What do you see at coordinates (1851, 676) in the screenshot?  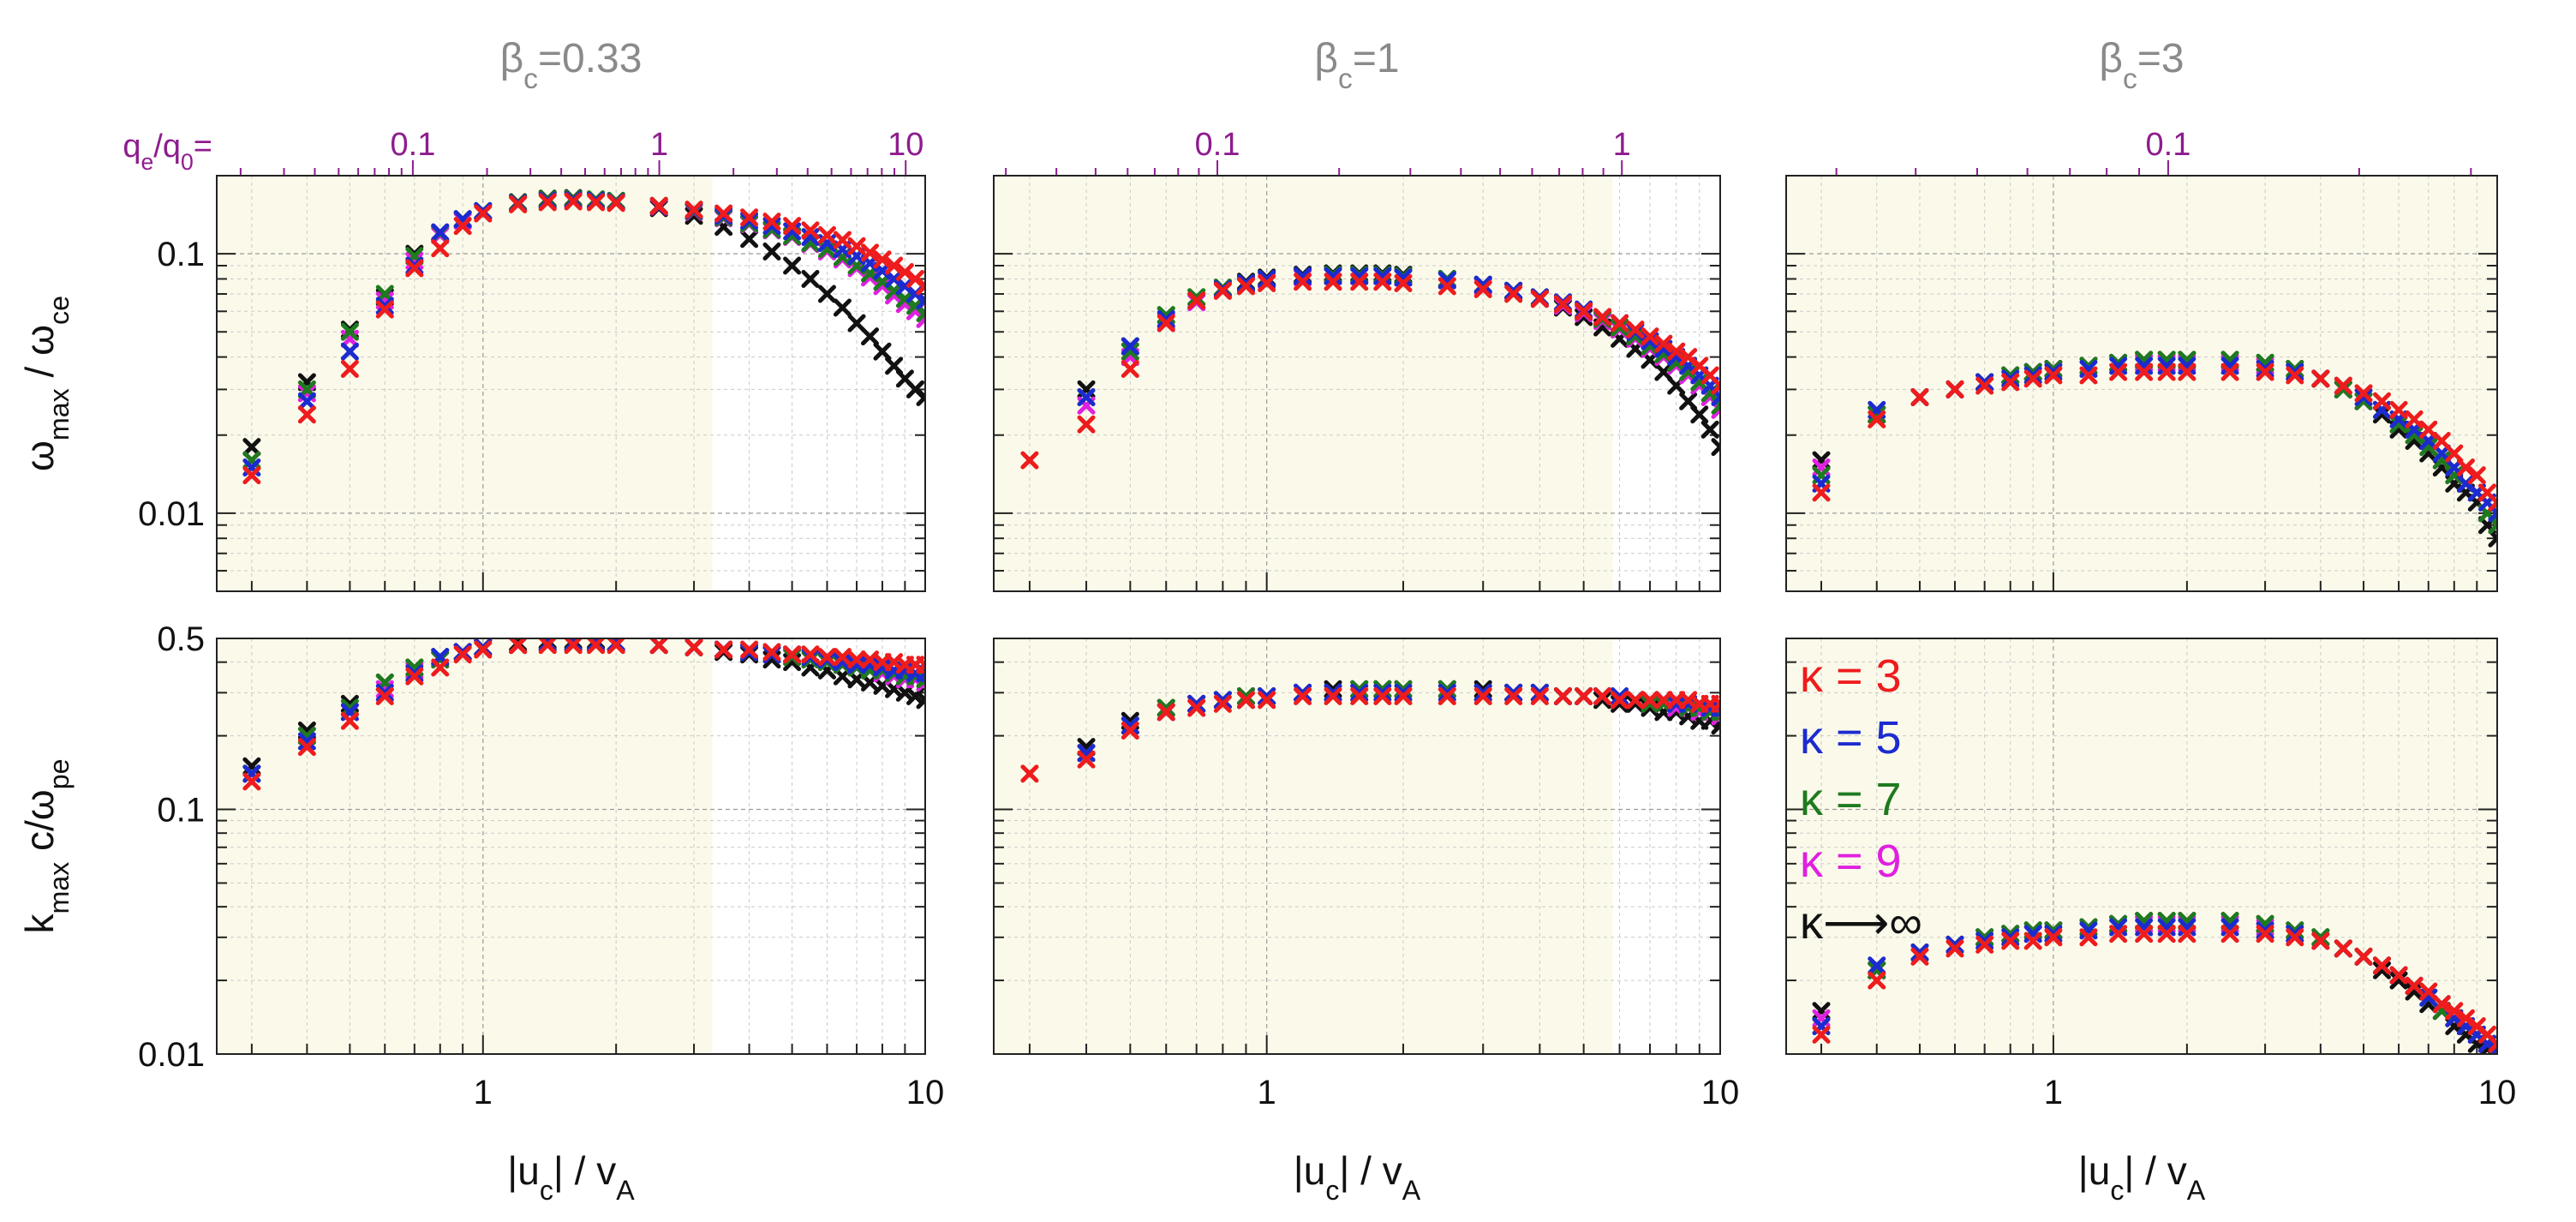 I see `legend-entry: κ = 3` at bounding box center [1851, 676].